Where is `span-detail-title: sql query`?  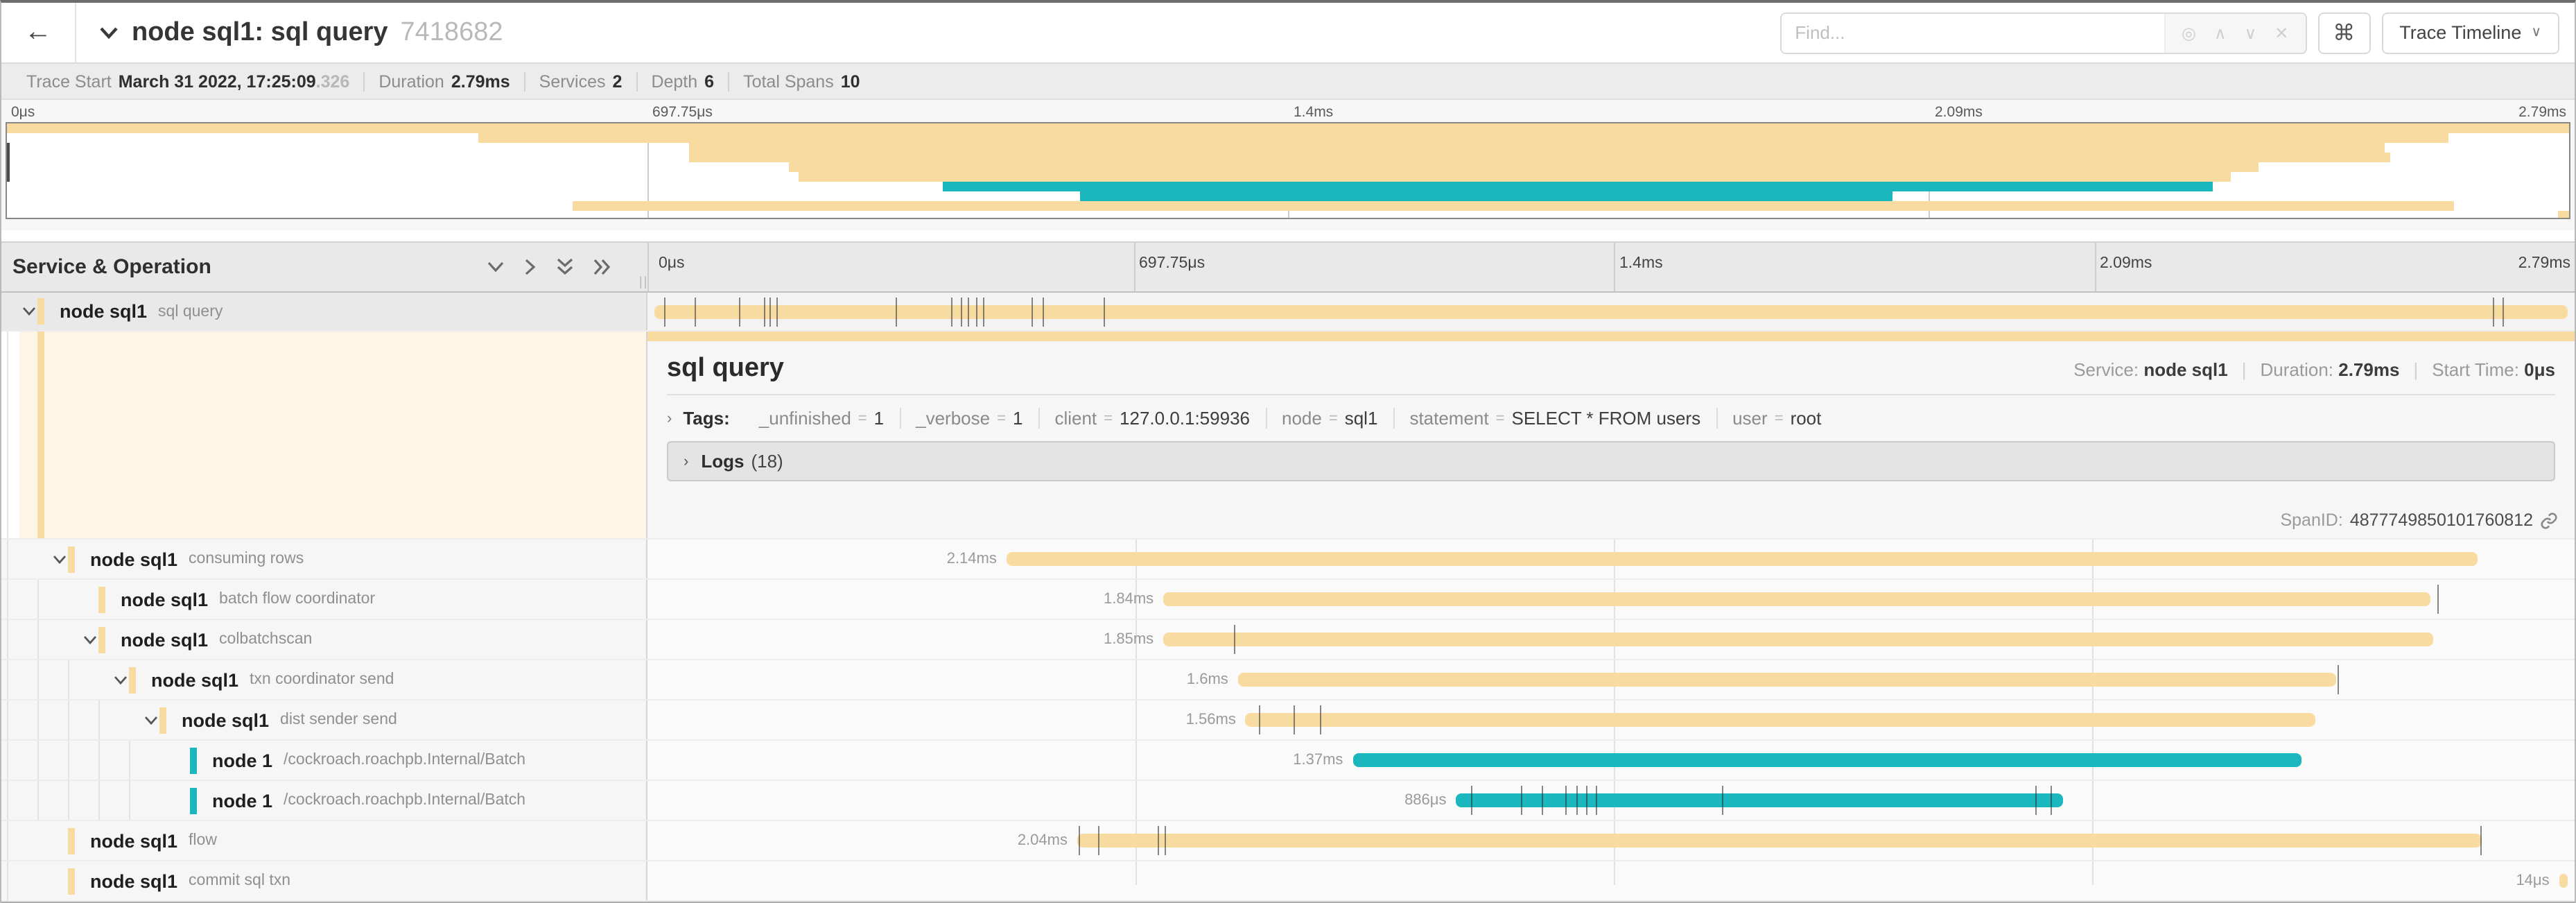 span-detail-title: sql query is located at coordinates (725, 368).